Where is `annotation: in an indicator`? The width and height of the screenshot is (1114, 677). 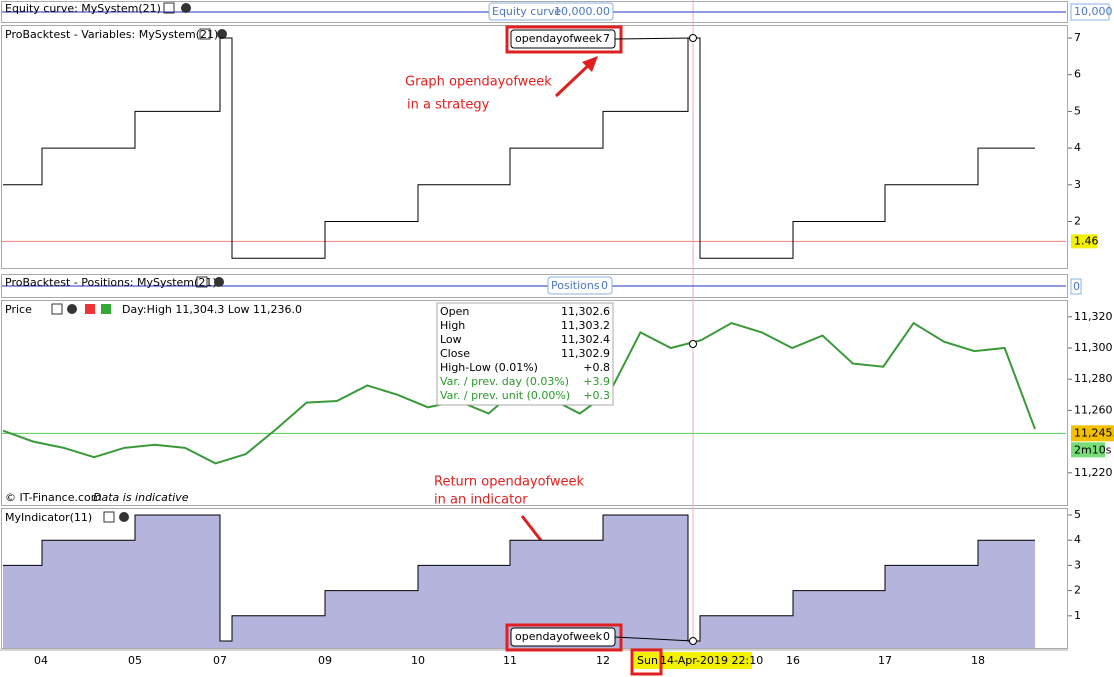
annotation: in an indicator is located at coordinates (481, 500).